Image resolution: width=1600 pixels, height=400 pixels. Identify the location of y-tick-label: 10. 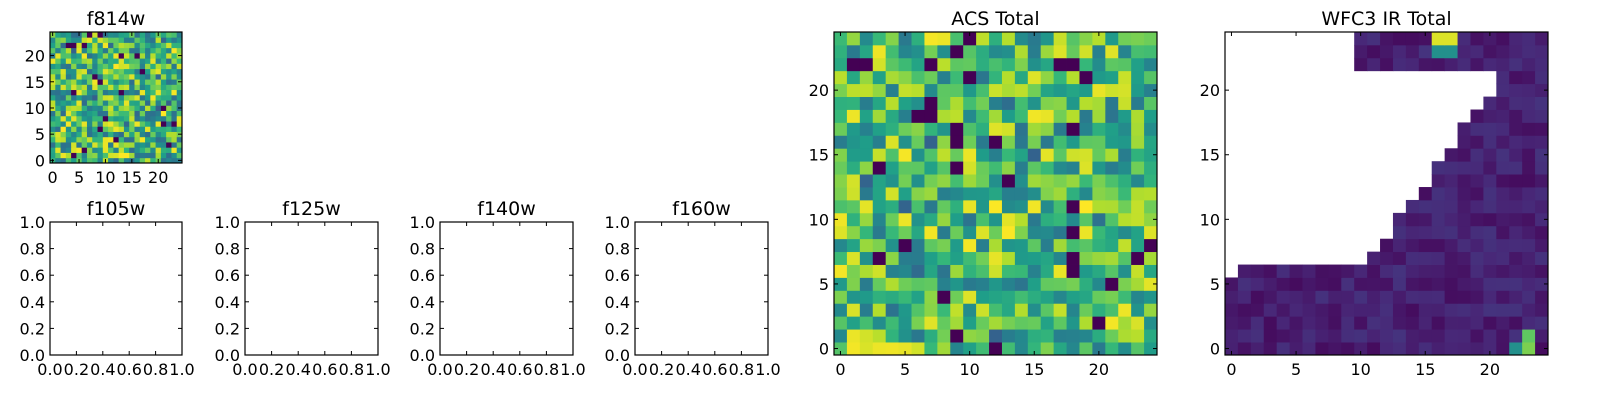
(35, 108).